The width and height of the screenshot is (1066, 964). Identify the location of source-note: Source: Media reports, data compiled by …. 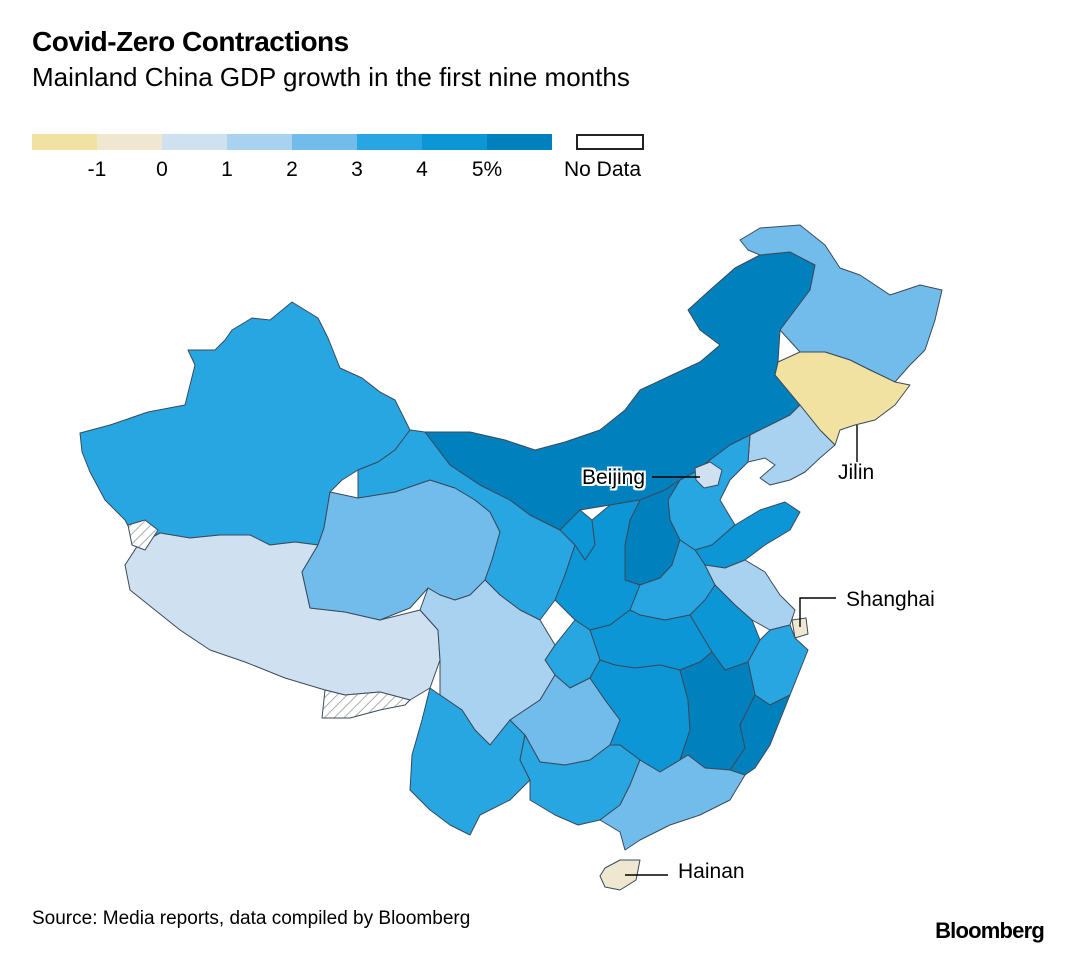
(251, 918).